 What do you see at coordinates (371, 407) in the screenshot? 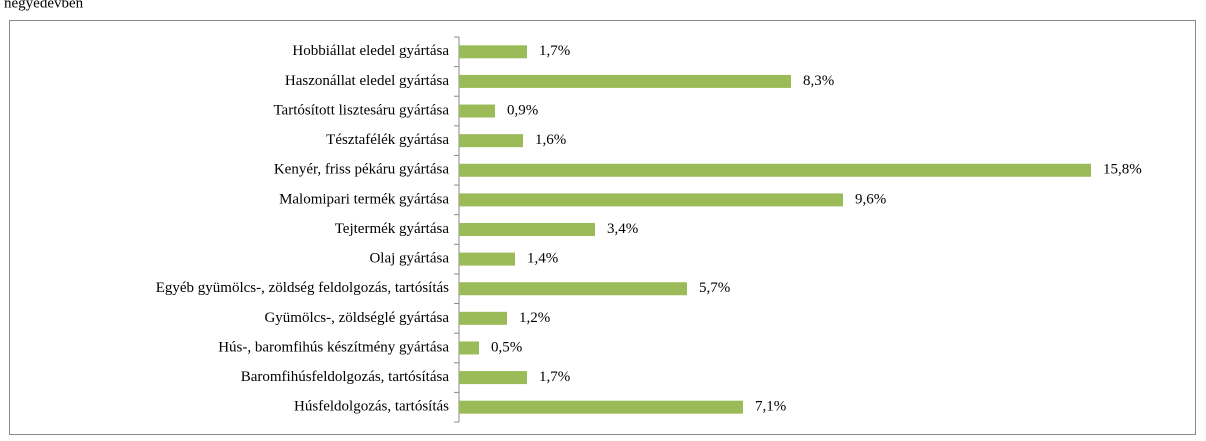
I see `category-label: Húsfeldolgozás, tartósítás` at bounding box center [371, 407].